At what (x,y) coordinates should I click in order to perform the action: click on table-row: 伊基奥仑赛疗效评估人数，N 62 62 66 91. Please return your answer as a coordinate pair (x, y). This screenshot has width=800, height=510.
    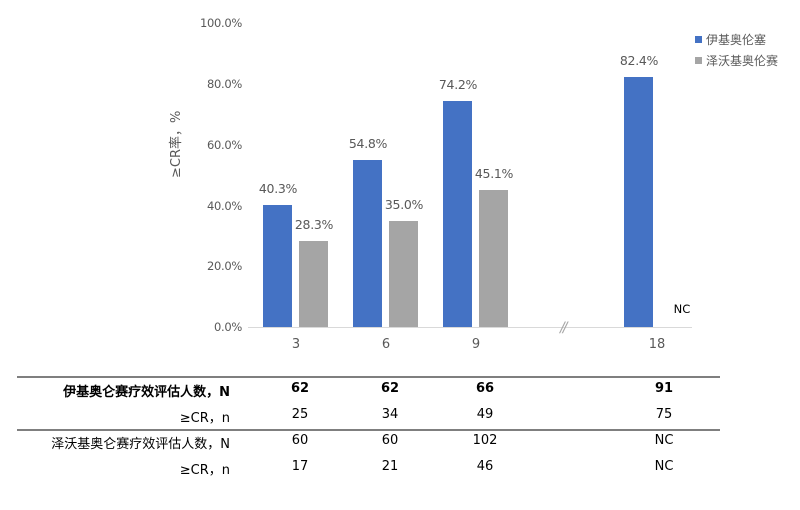
    Looking at the image, I should click on (400, 392).